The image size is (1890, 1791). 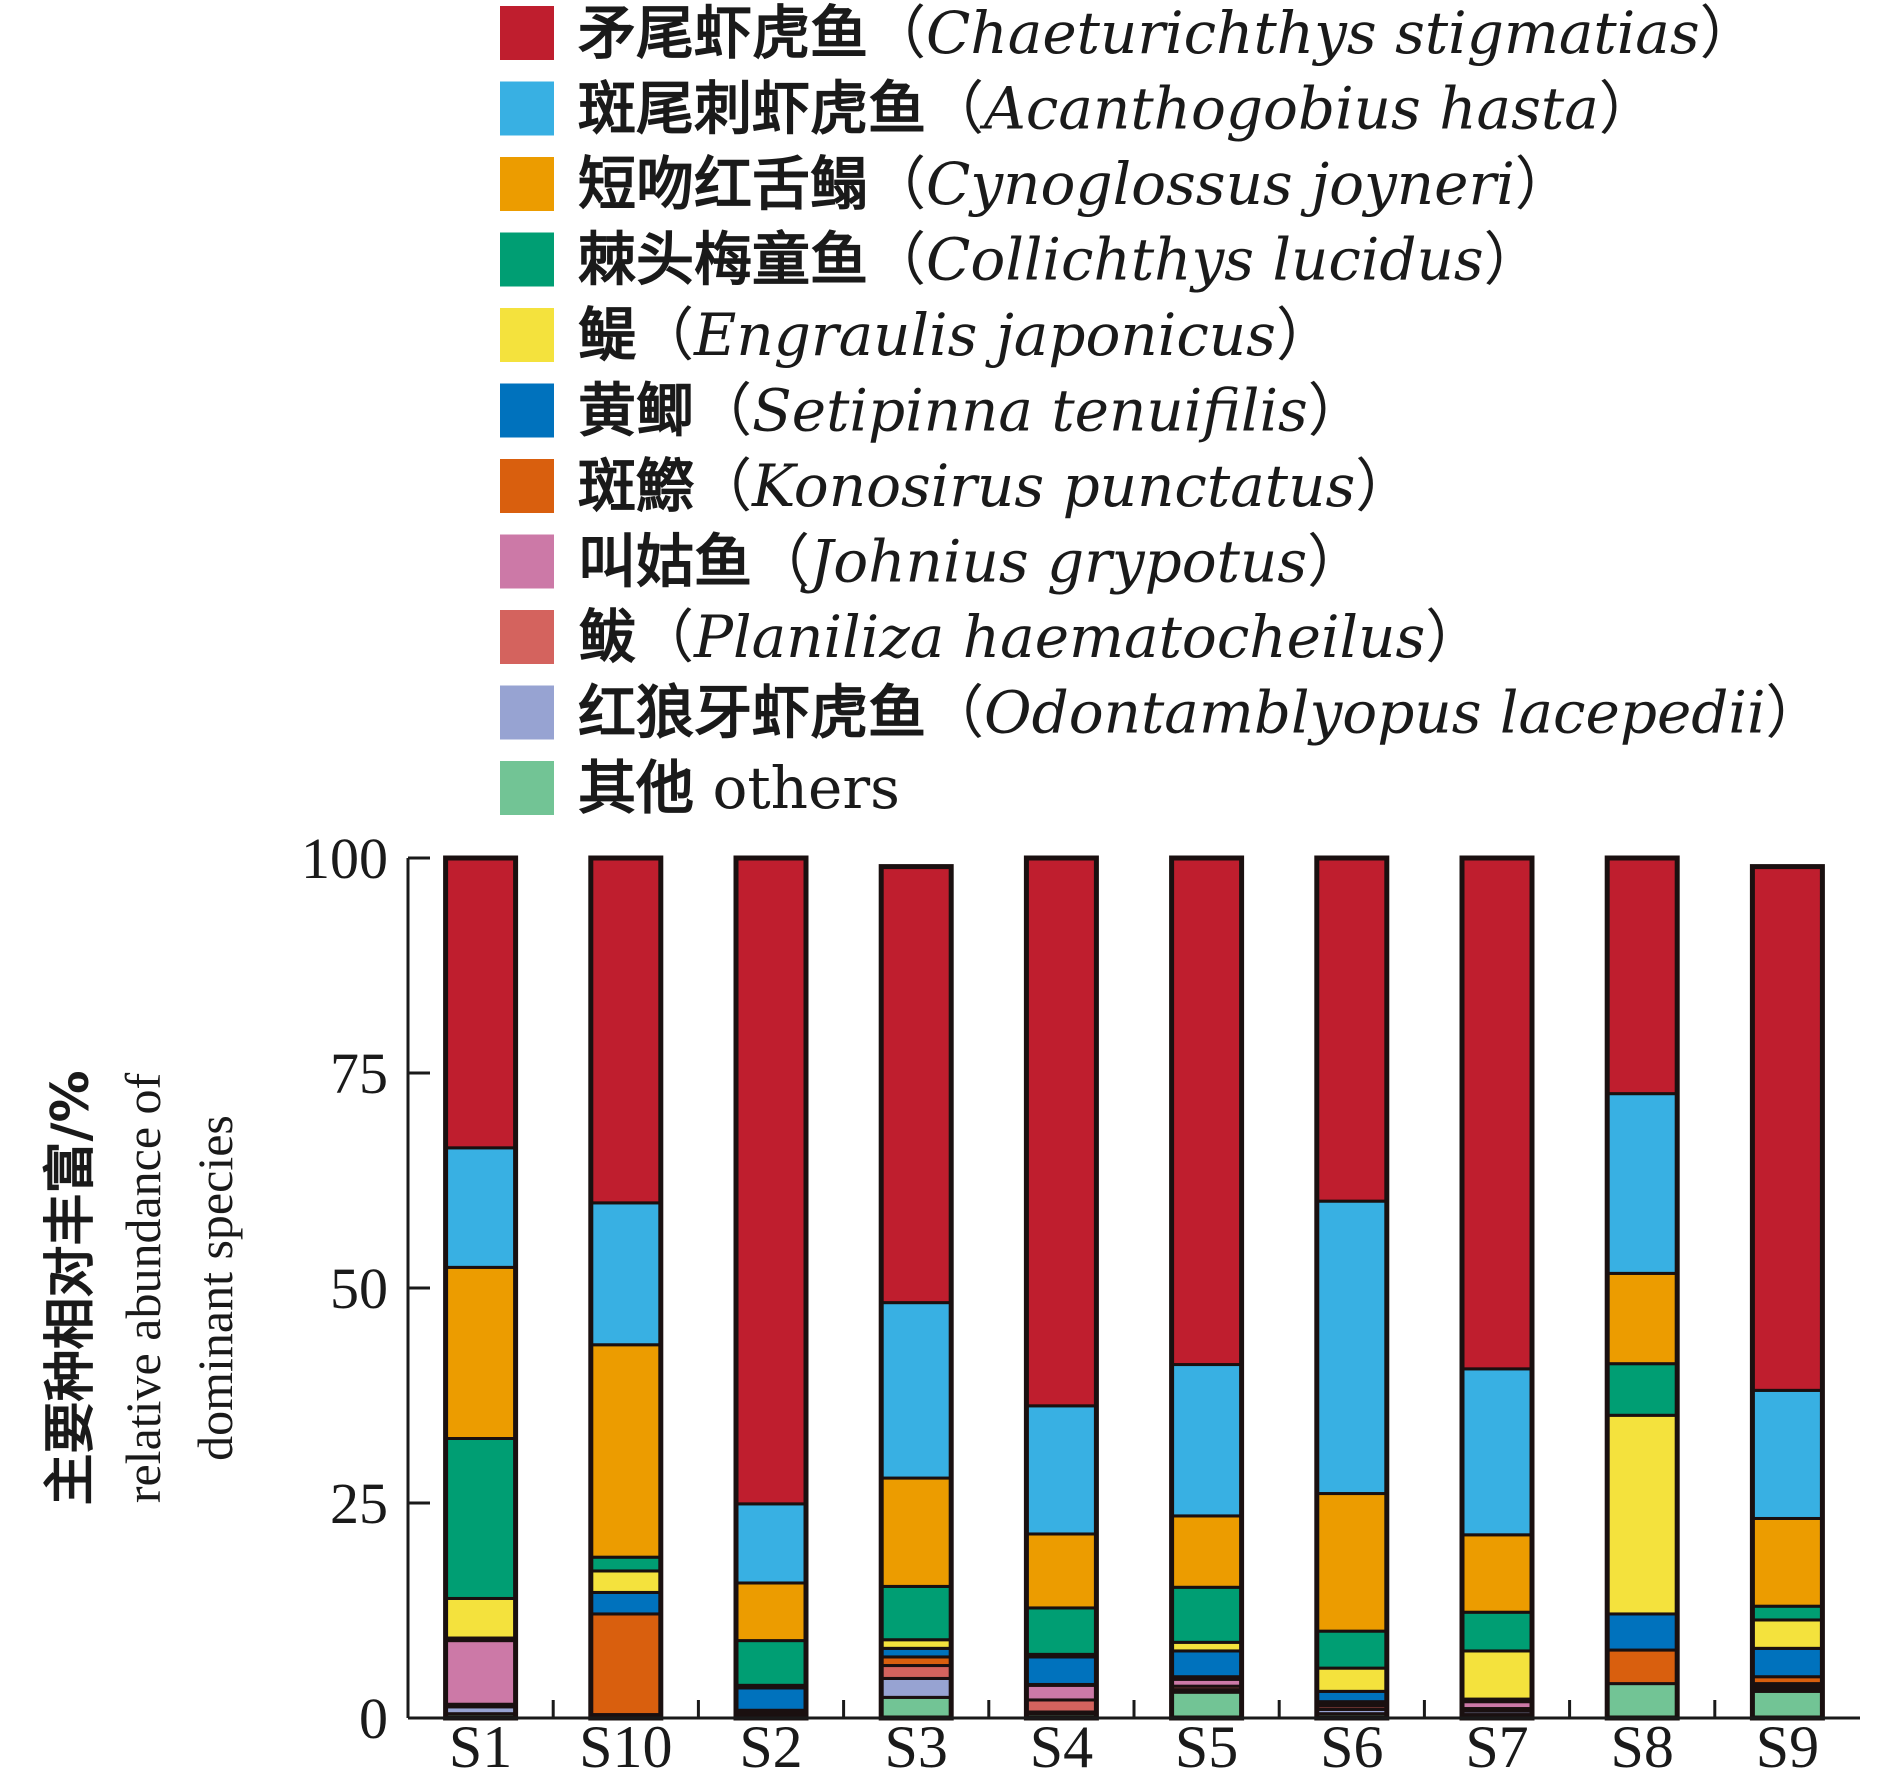 I want to click on legend-item: 鲅（Planiliza haematocheilus）, so click(x=991, y=637).